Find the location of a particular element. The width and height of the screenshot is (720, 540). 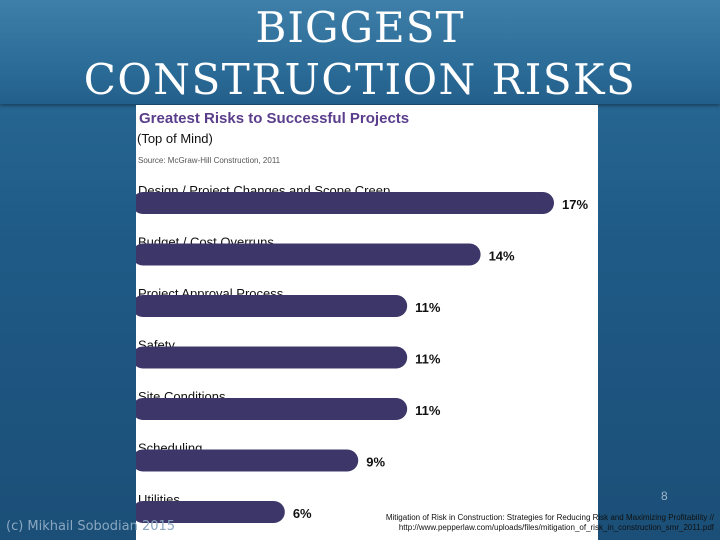

copyright-footer: (c) Mikhail Sobodian 2015 is located at coordinates (91, 526).